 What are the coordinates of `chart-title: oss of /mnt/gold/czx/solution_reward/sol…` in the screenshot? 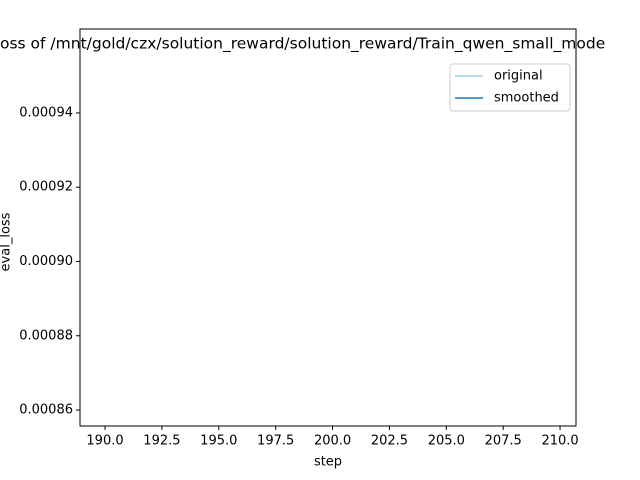 It's located at (302, 44).